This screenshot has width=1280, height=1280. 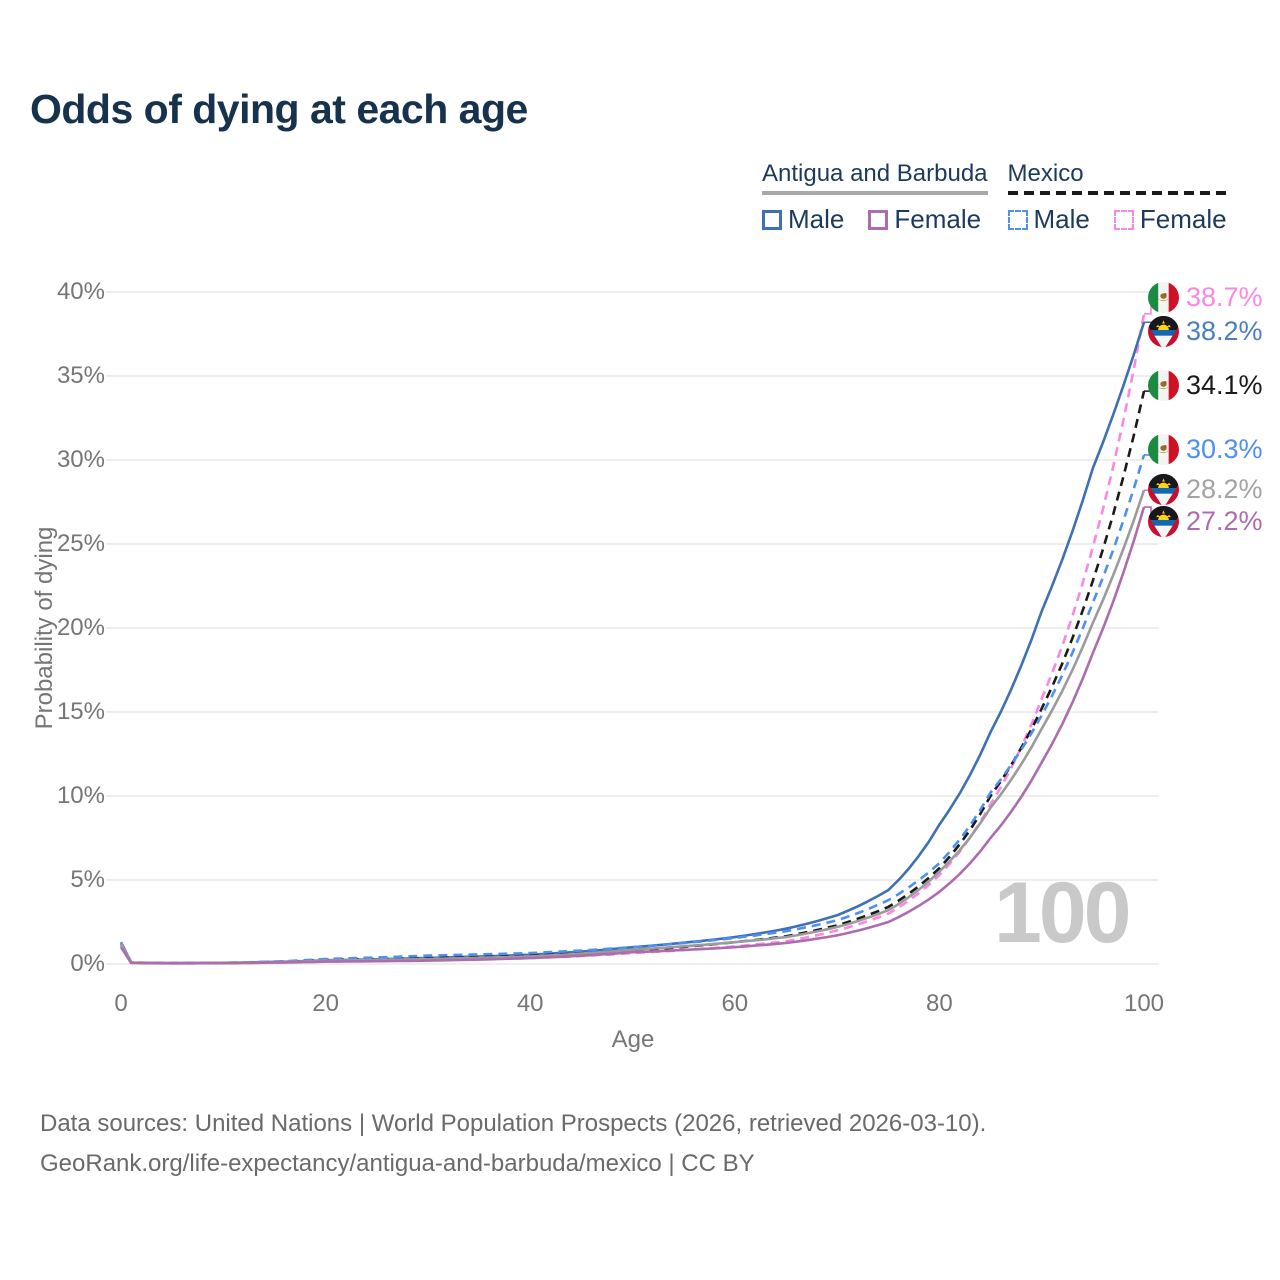 What do you see at coordinates (875, 197) in the screenshot?
I see `legend-group-antigua-and-barbuda: Antigua and Barbuda Male Female` at bounding box center [875, 197].